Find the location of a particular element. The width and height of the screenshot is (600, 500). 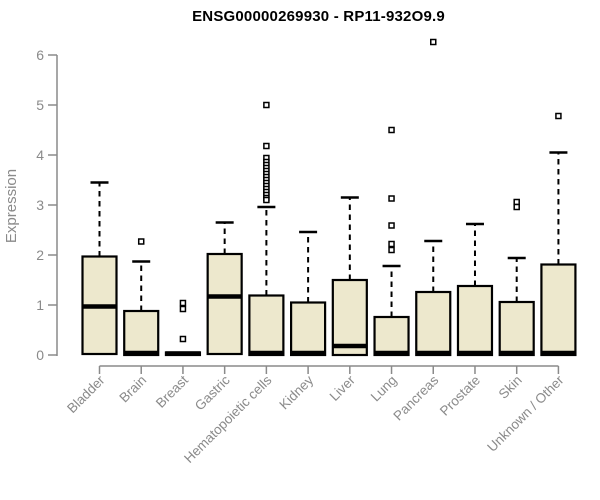

y-axis-title: Expression is located at coordinates (11, 206).